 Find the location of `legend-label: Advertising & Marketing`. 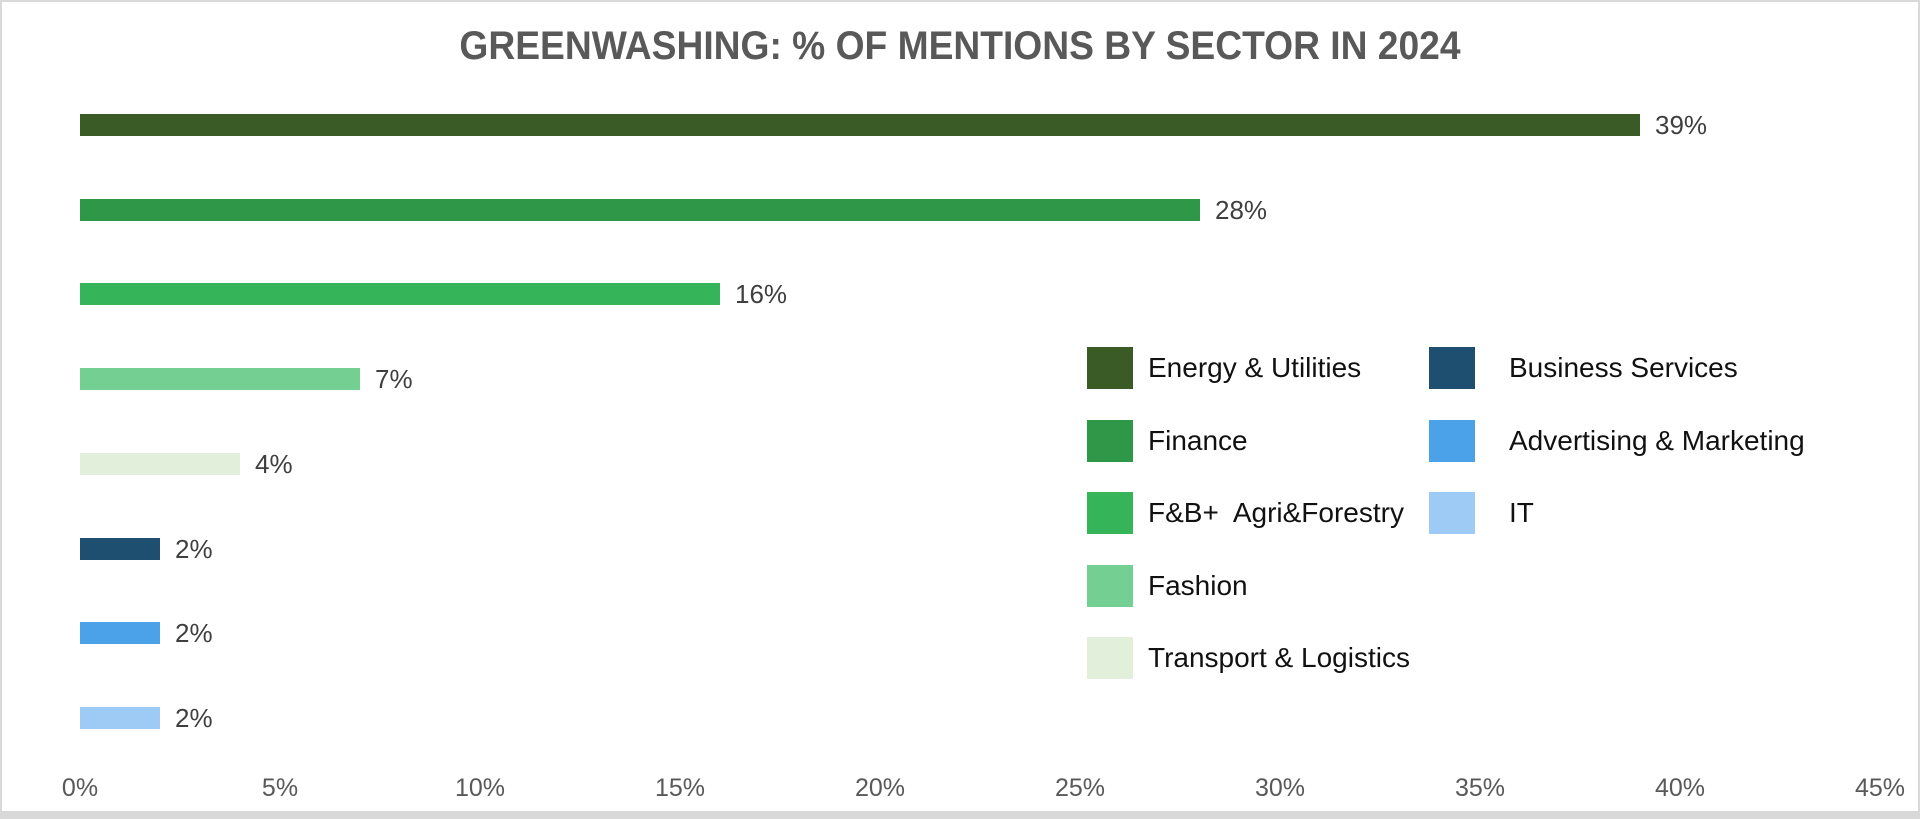

legend-label: Advertising & Marketing is located at coordinates (1657, 440).